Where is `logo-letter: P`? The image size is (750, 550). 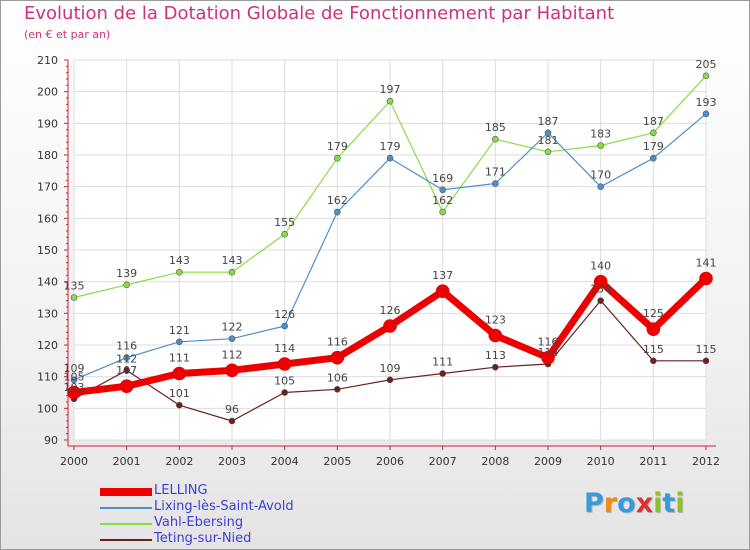 logo-letter: P is located at coordinates (594, 503).